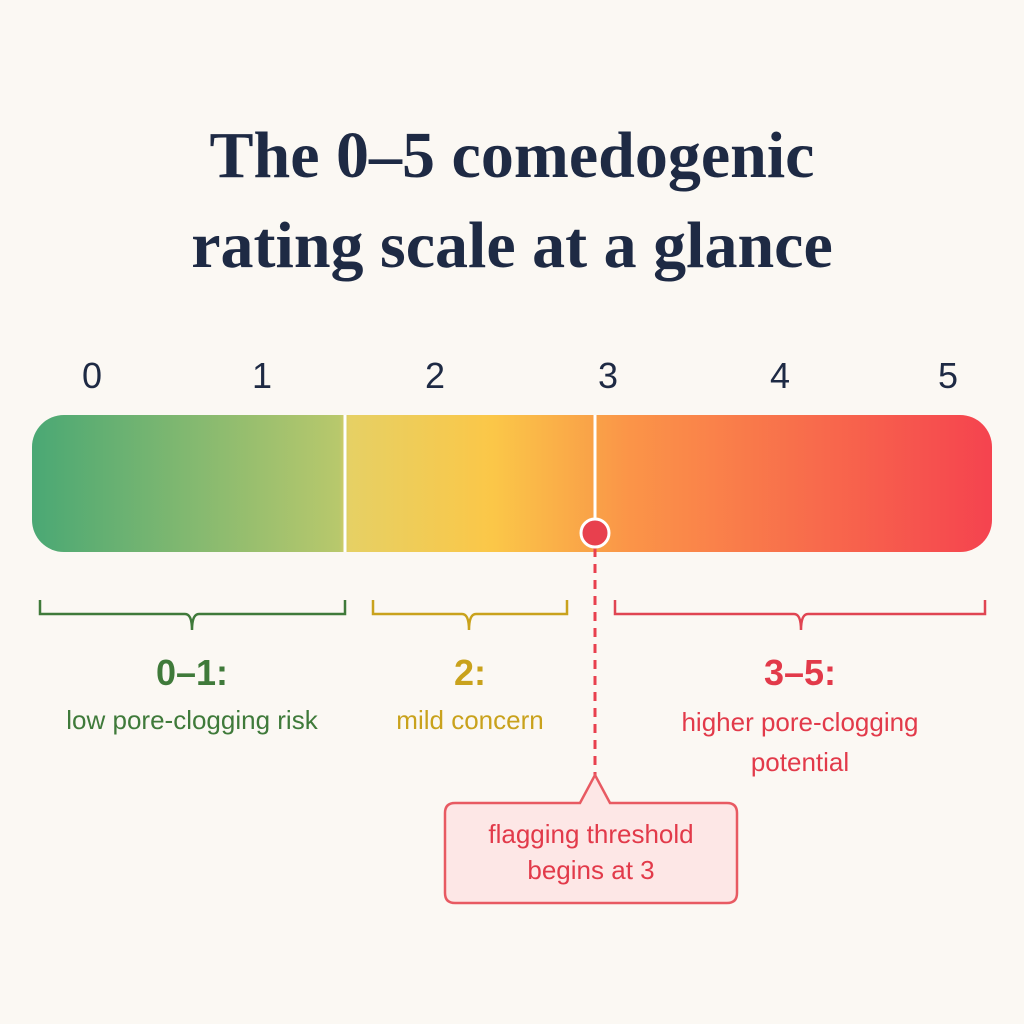  I want to click on threshold-marker, so click(595, 533).